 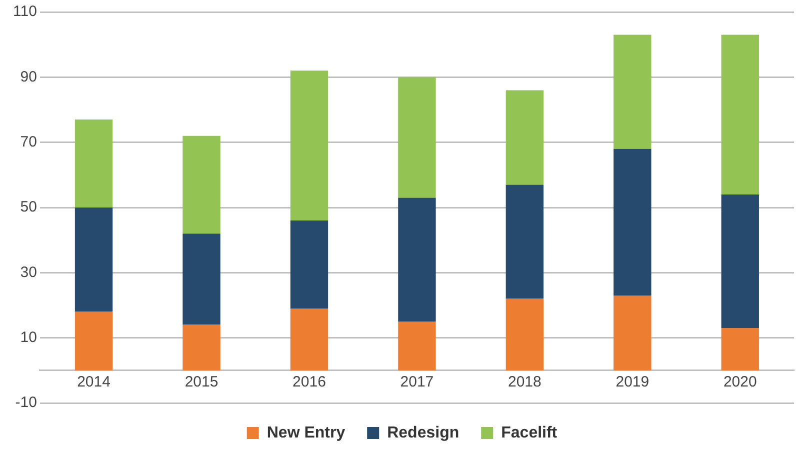 What do you see at coordinates (417, 382) in the screenshot?
I see `x-tick-label: 2017` at bounding box center [417, 382].